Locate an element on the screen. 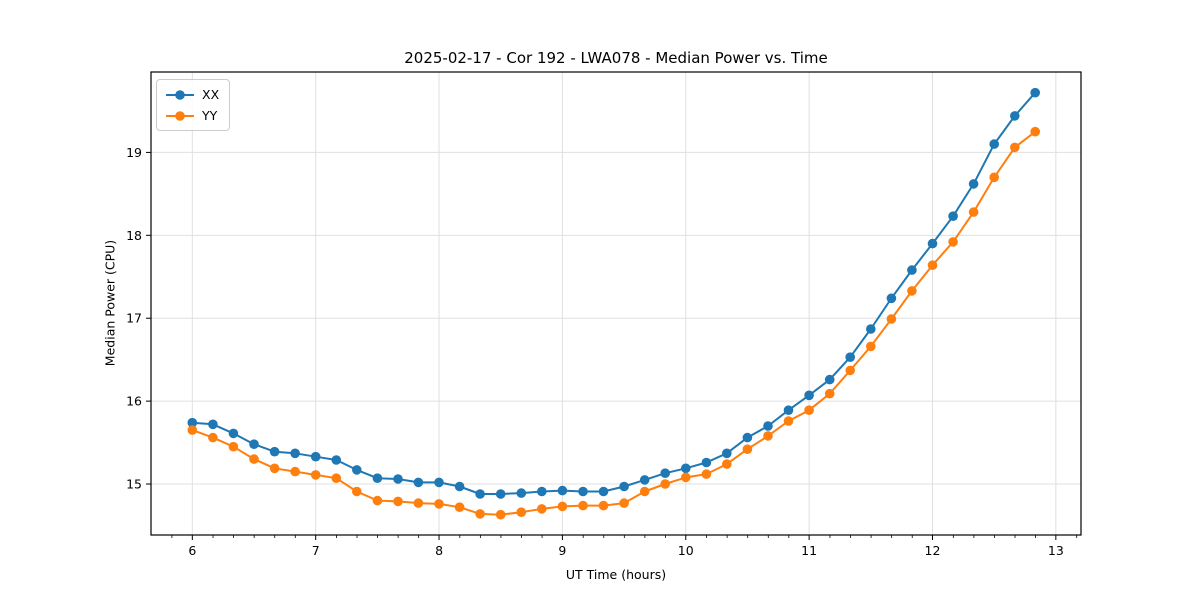  yy-line-swatch is located at coordinates (180, 115).